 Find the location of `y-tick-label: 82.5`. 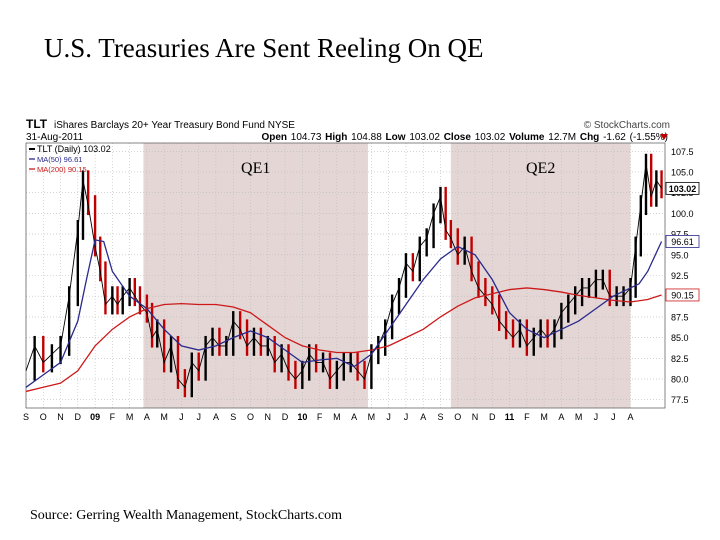

y-tick-label: 82.5 is located at coordinates (680, 359).